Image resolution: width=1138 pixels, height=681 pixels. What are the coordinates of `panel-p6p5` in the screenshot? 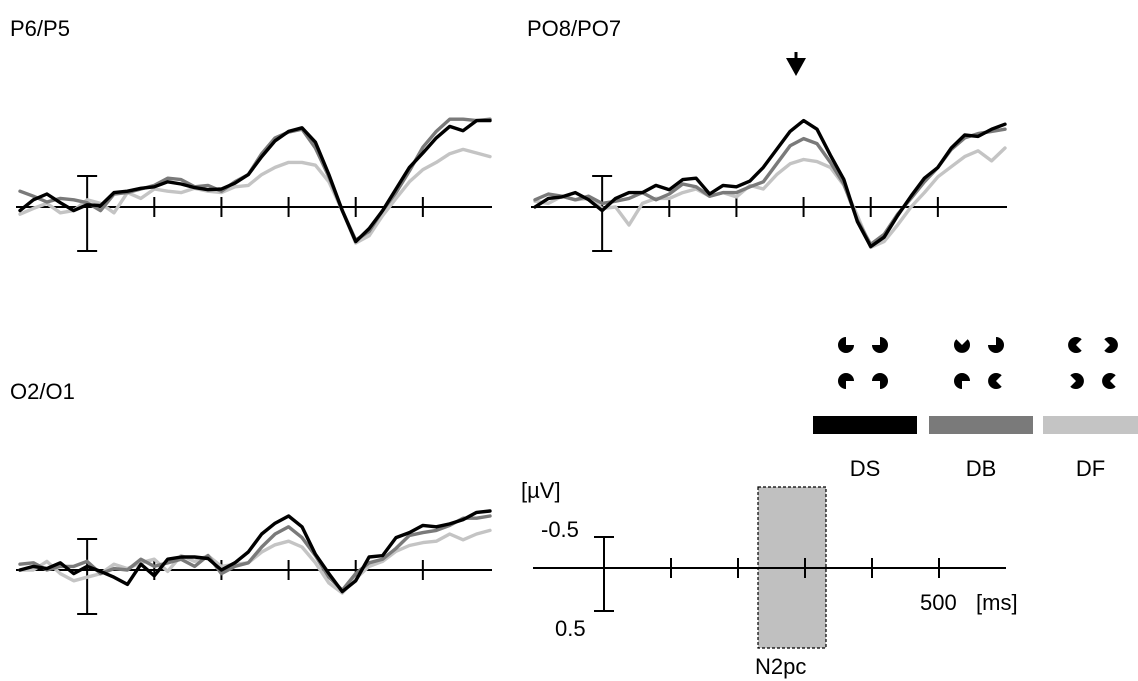 It's located at (254, 184).